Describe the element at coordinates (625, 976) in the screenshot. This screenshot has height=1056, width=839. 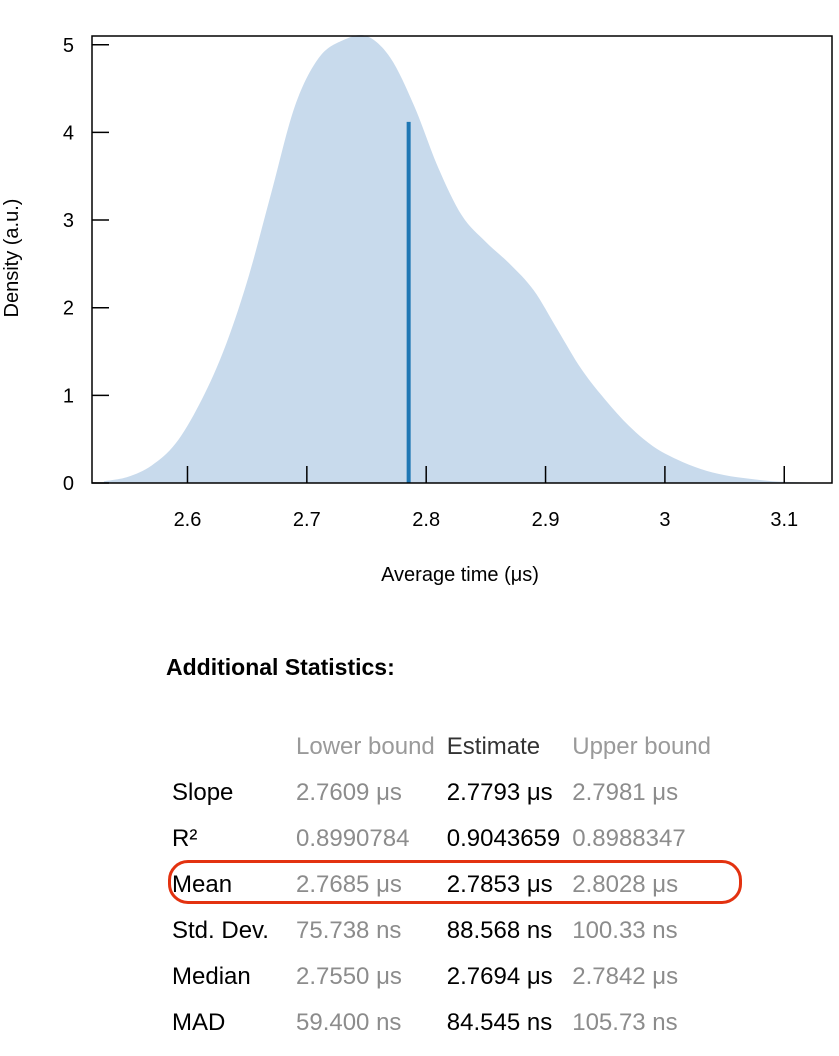
I see `upper-bound-value: 2.7842 μs` at that location.